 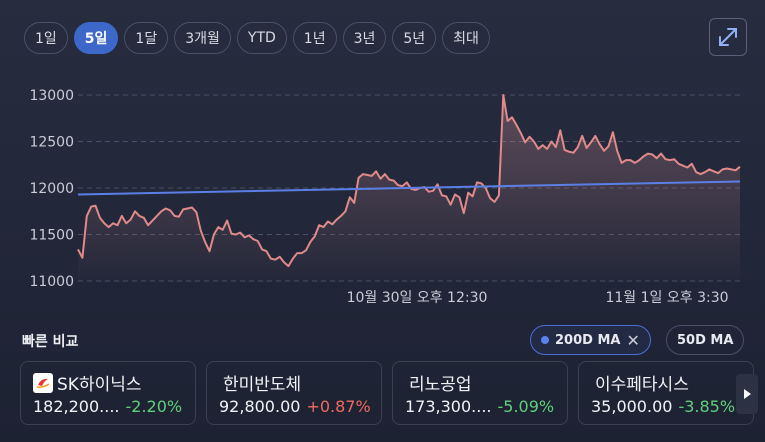 I want to click on tab-1d: 1일, so click(x=46, y=38).